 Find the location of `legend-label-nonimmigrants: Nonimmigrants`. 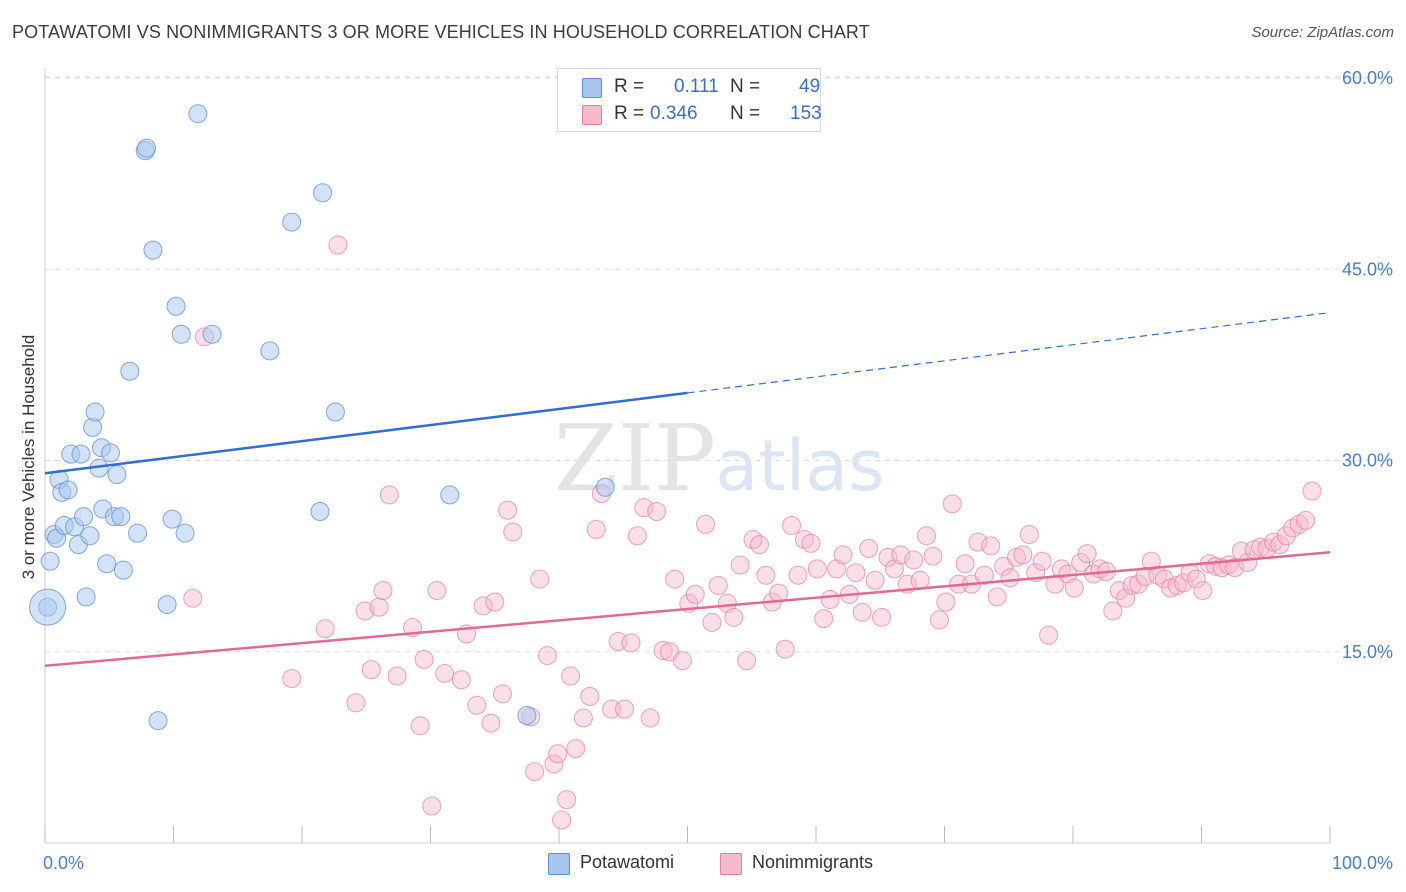

legend-label-nonimmigrants: Nonimmigrants is located at coordinates (813, 862).